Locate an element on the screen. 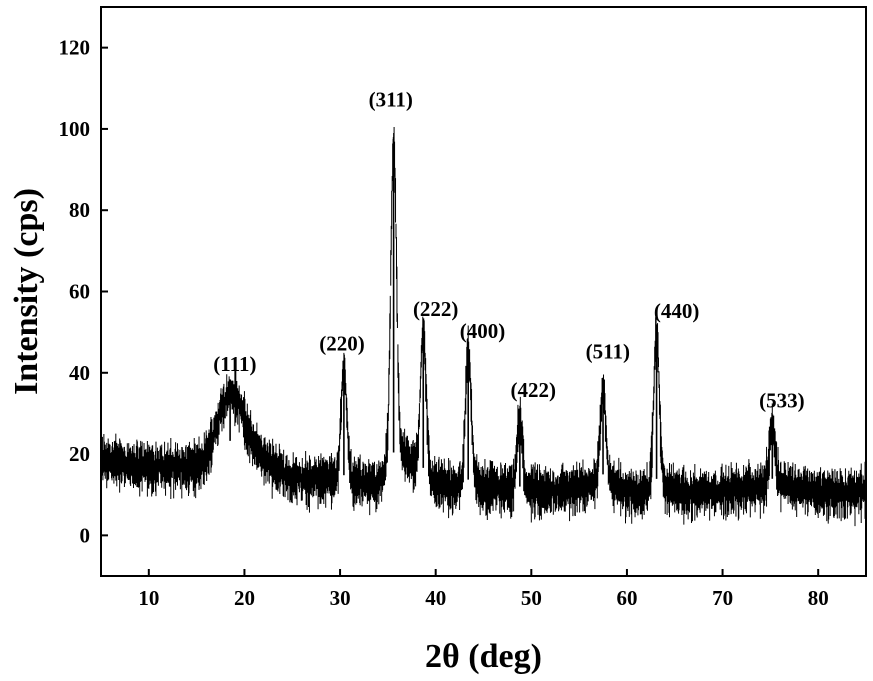  x-tick-label: 50 is located at coordinates (531, 598).